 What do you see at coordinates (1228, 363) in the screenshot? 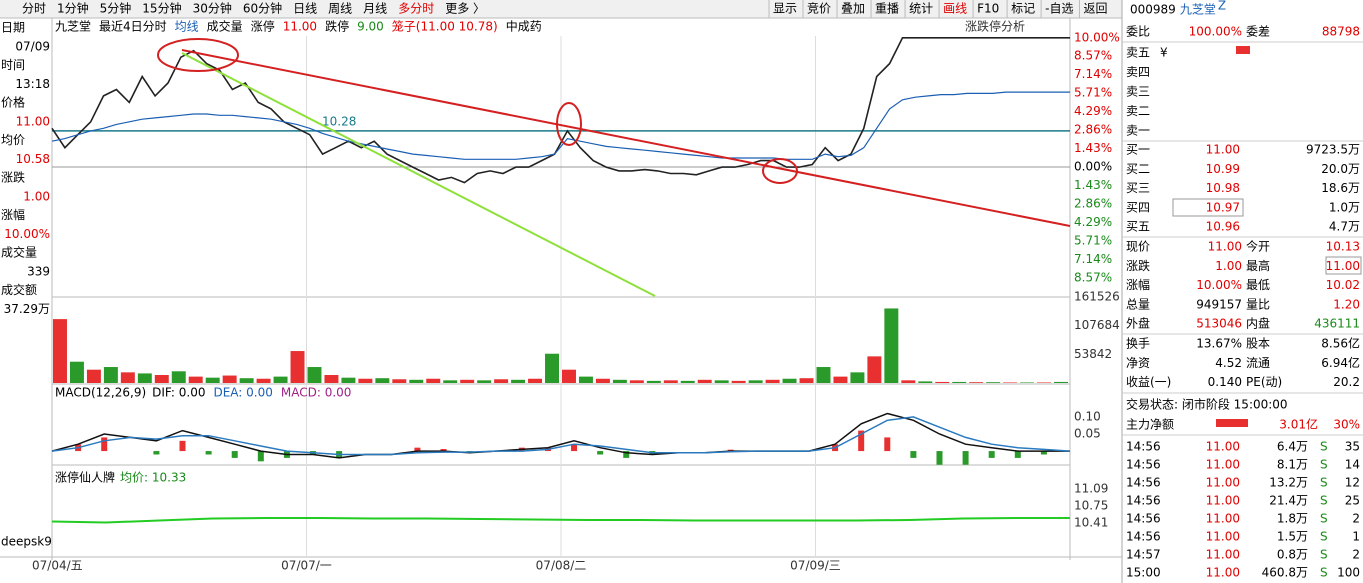
I see `stat-value: 4.52` at bounding box center [1228, 363].